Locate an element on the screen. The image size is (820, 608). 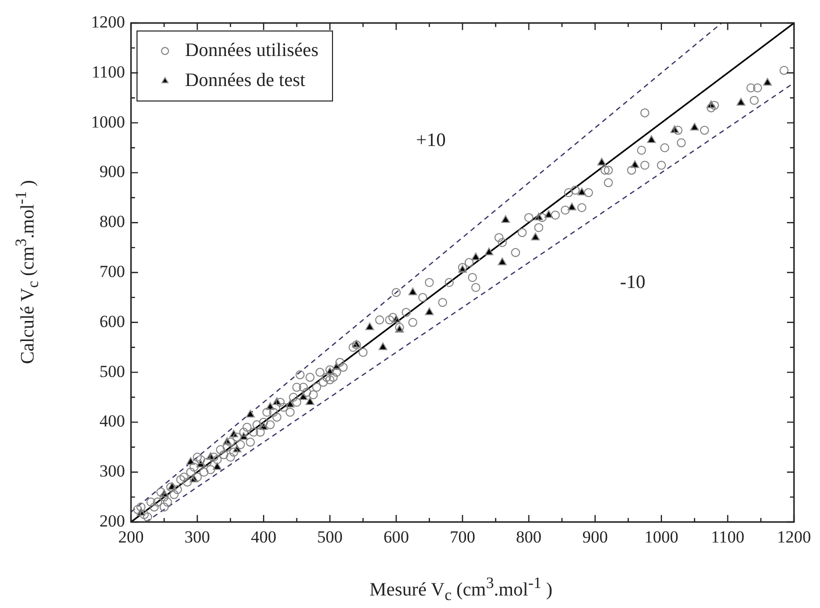
y-tick-label: 200 is located at coordinates (112, 520).